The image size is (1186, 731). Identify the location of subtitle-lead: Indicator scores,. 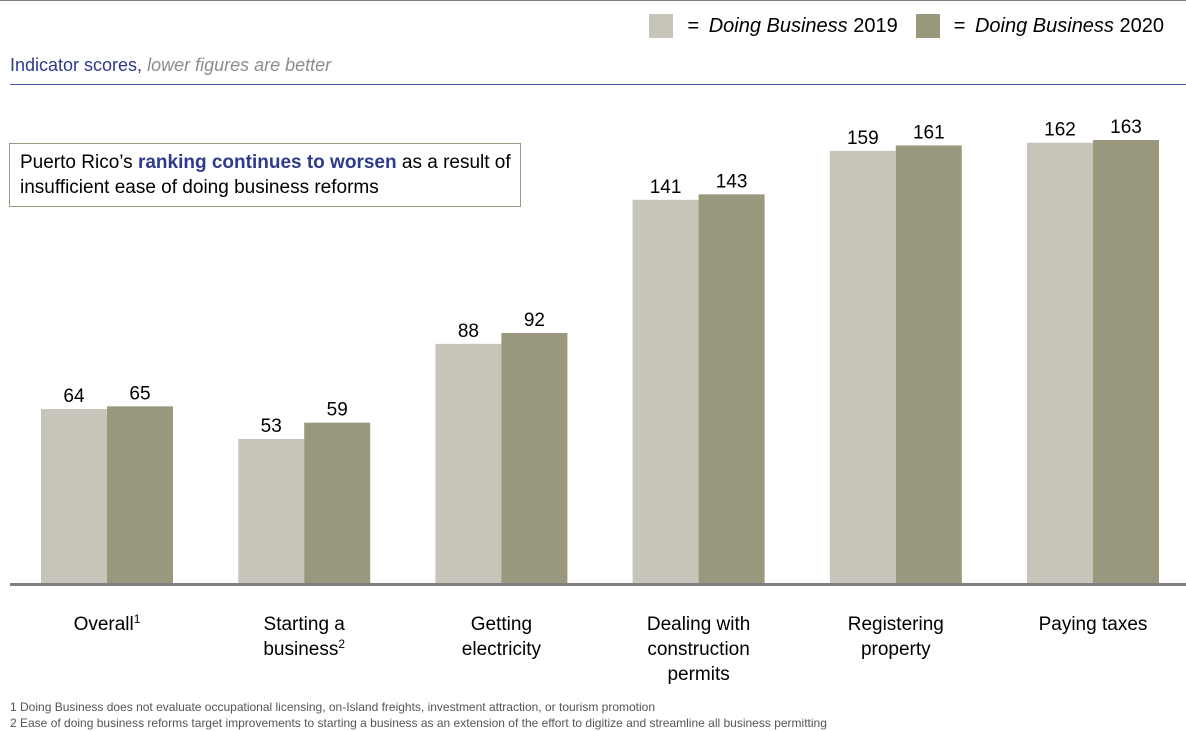
(76, 65).